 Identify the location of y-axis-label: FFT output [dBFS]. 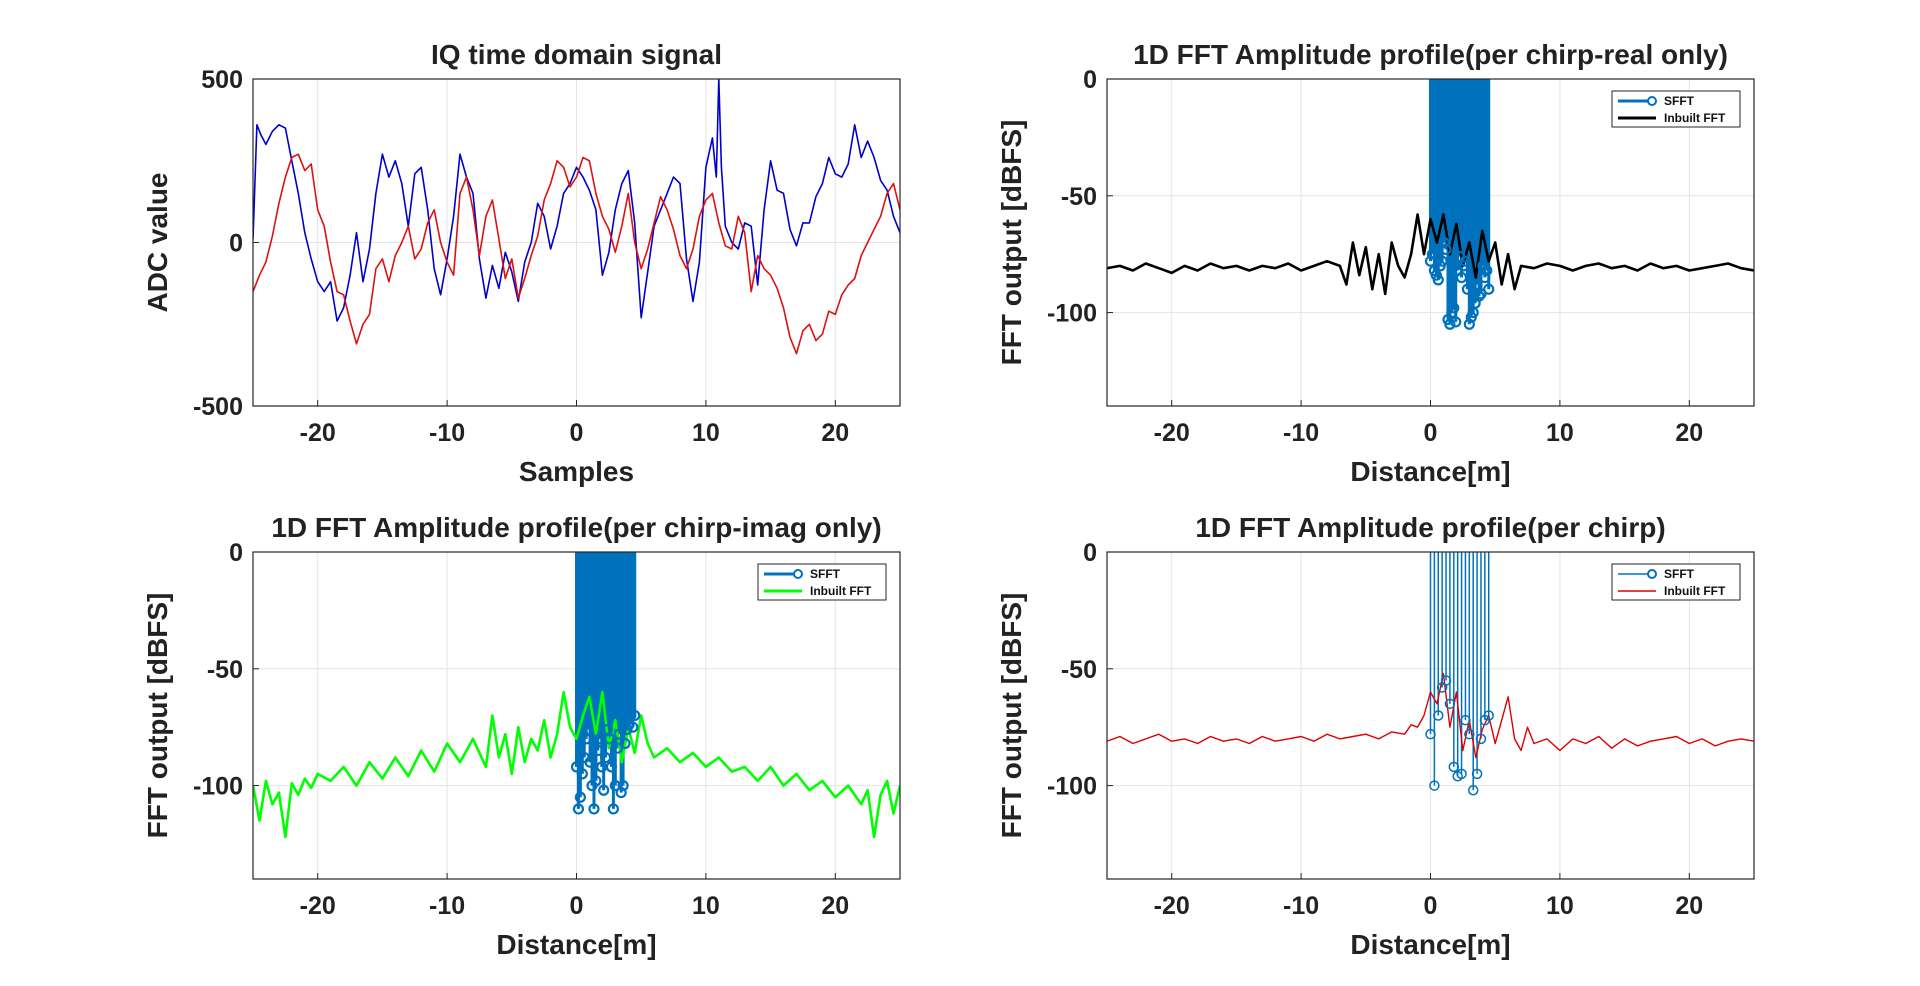
(1011, 243).